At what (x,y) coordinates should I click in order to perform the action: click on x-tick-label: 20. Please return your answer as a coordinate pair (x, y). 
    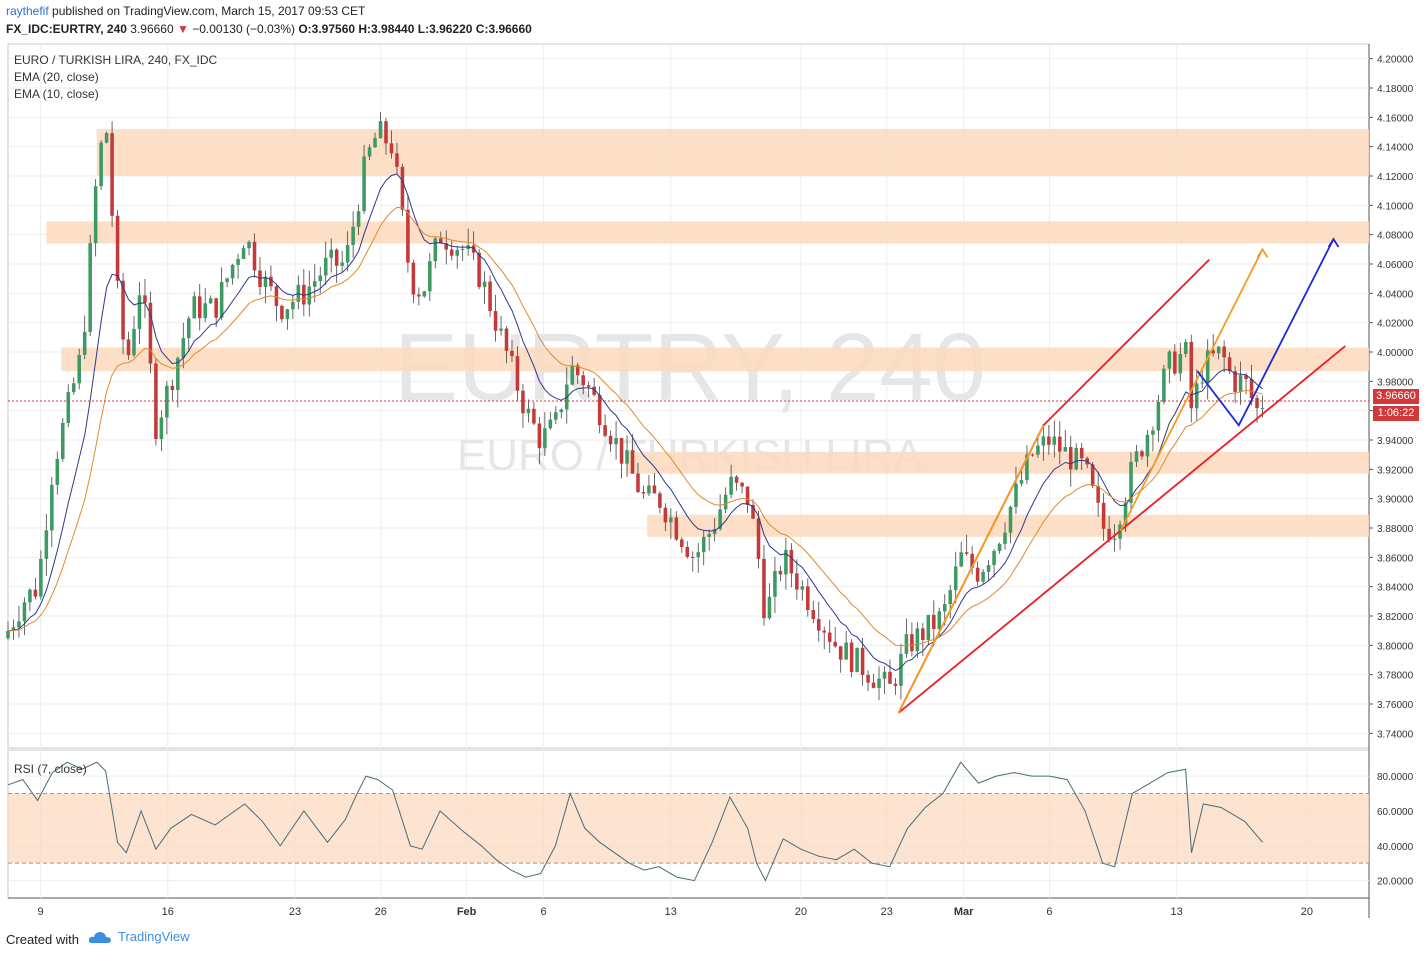
    Looking at the image, I should click on (801, 912).